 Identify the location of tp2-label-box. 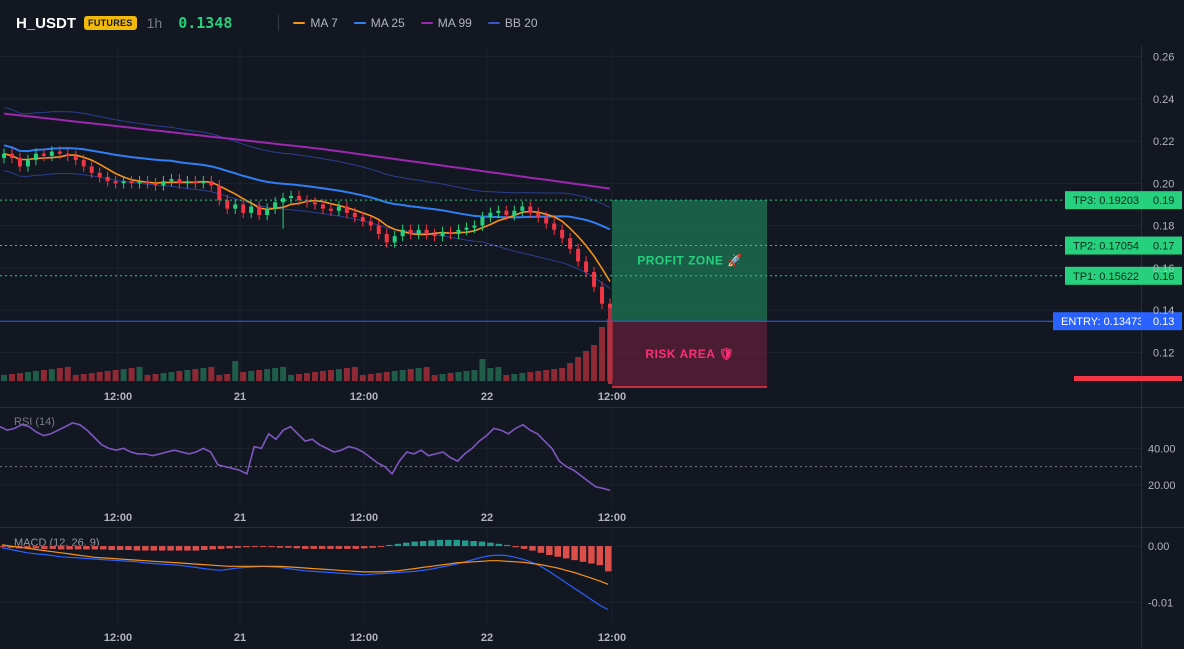
(1103, 245).